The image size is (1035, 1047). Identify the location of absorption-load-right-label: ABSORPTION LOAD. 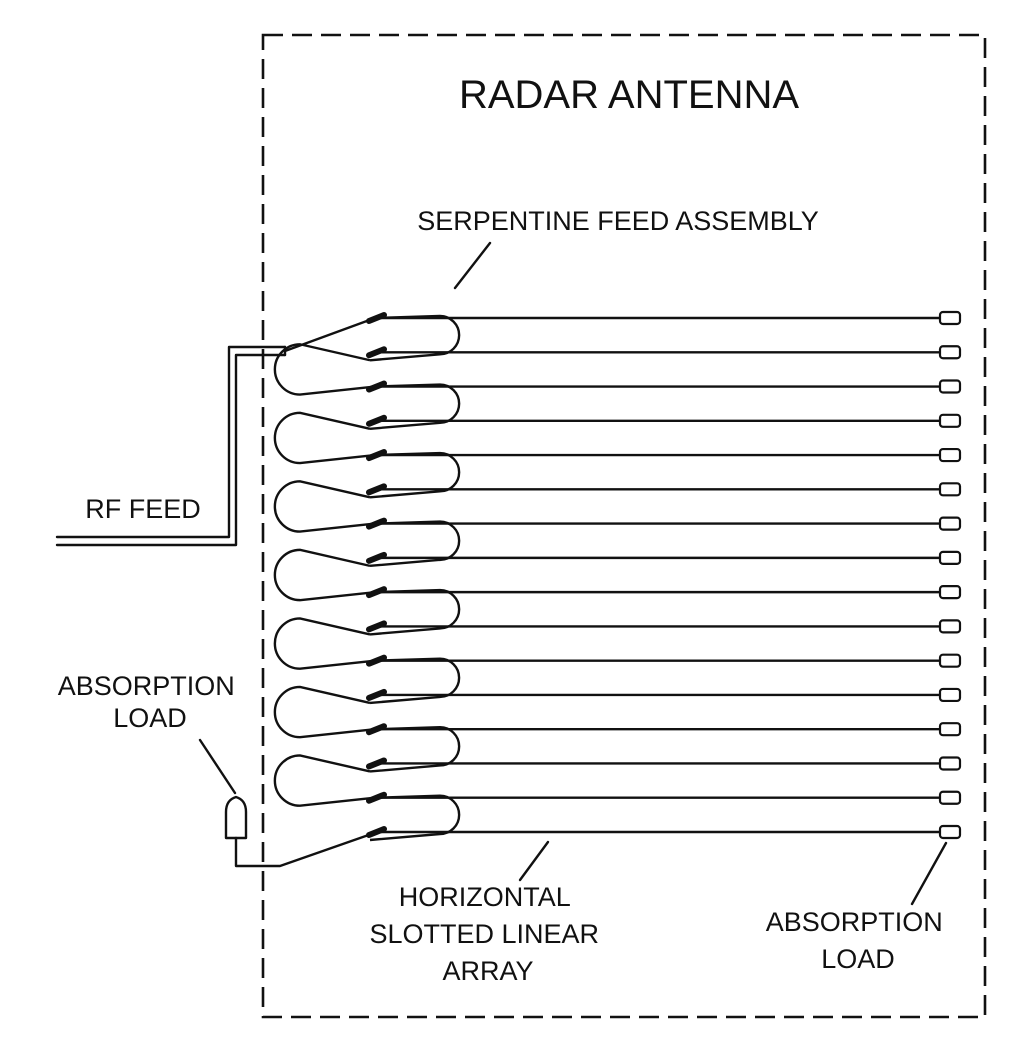
(858, 940).